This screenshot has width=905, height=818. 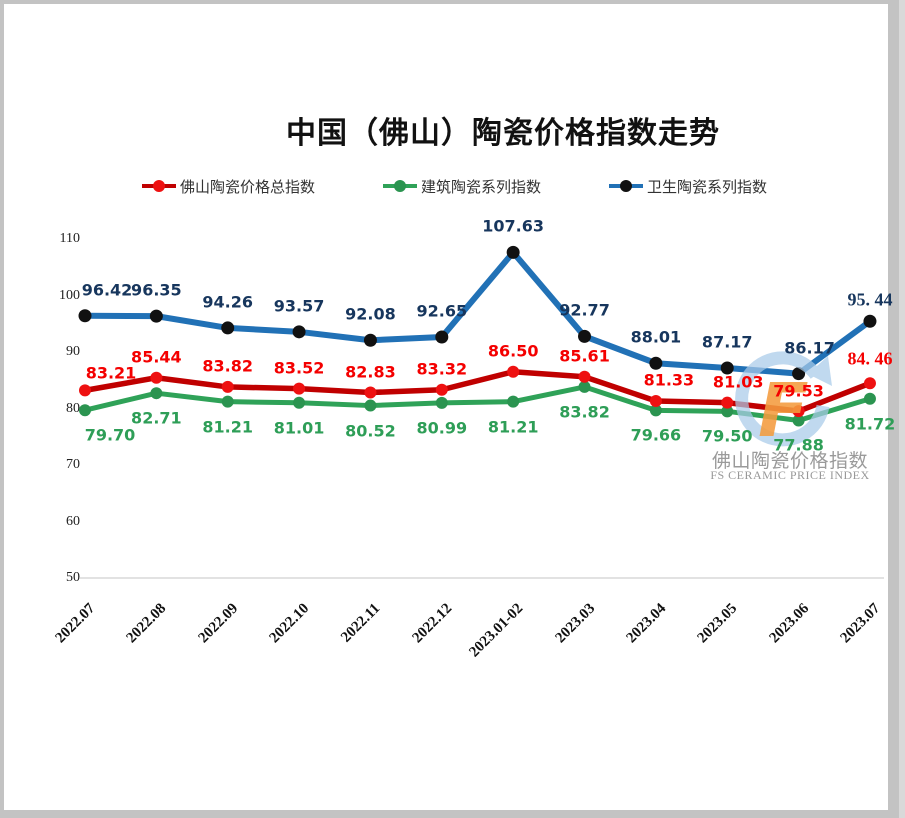 What do you see at coordinates (656, 435) in the screenshot?
I see `data-label: 79.66` at bounding box center [656, 435].